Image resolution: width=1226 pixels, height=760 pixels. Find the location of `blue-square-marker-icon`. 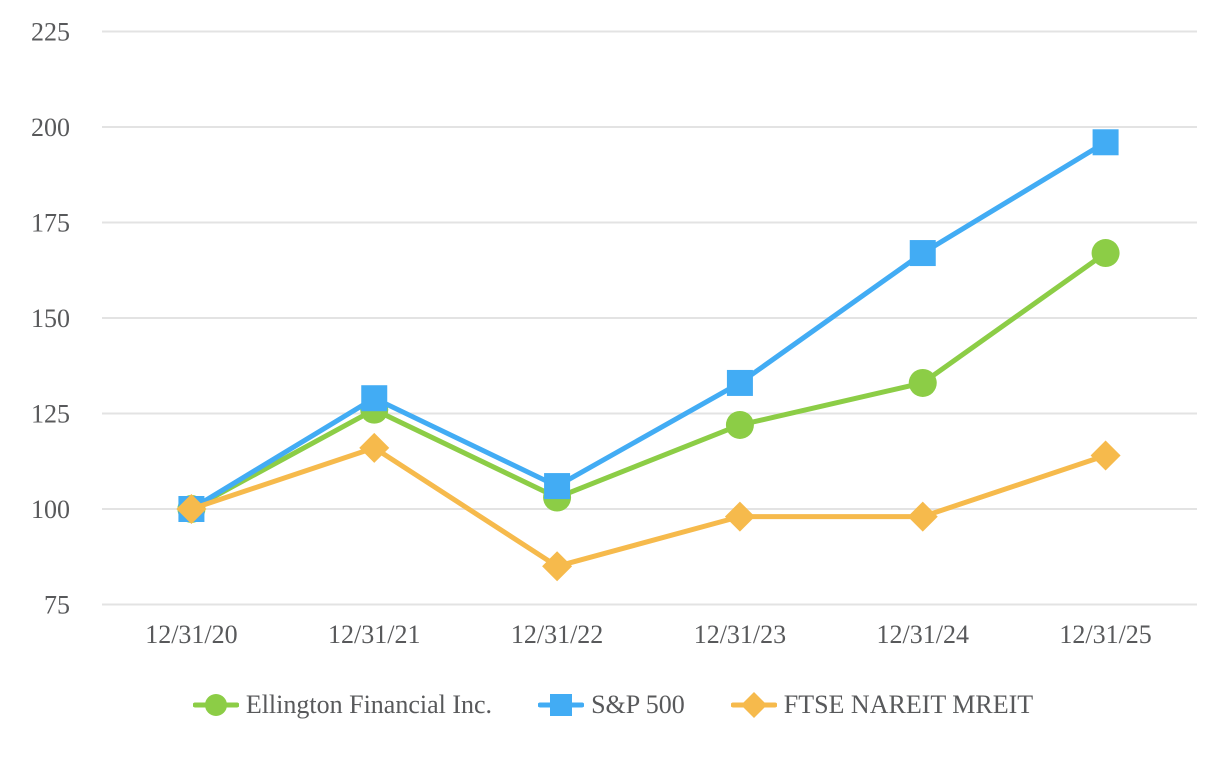

blue-square-marker-icon is located at coordinates (561, 705).